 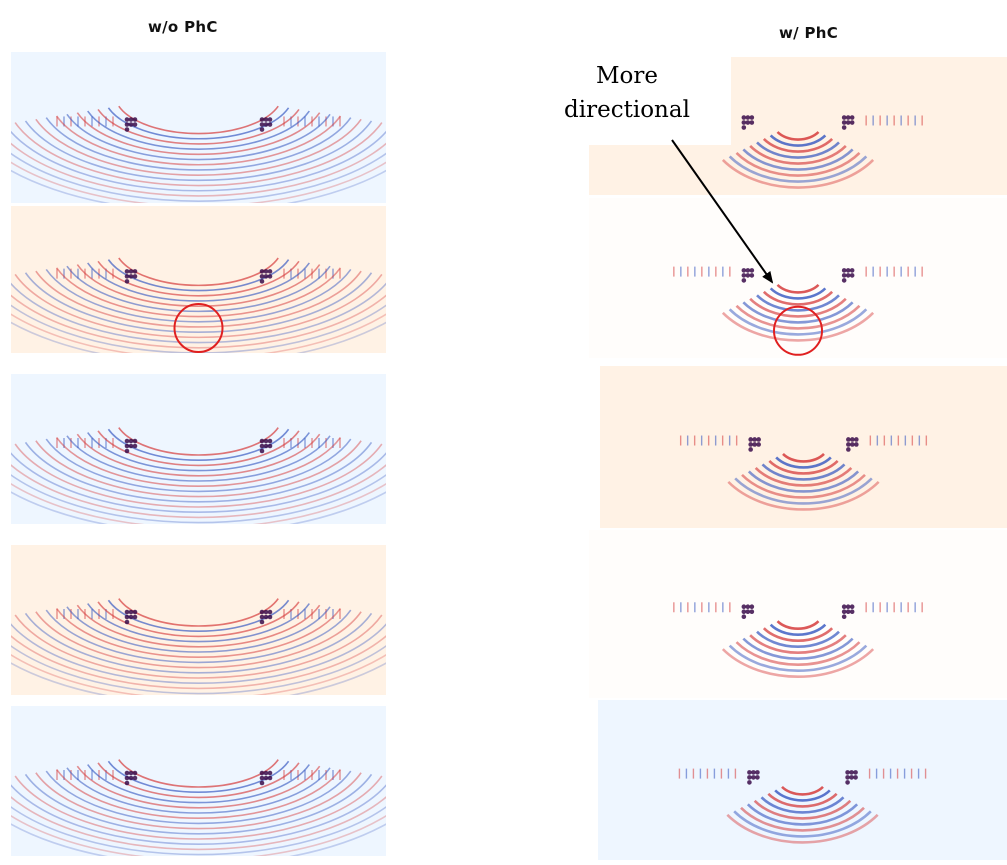 What do you see at coordinates (627, 110) in the screenshot?
I see `annotation-line-2: directional` at bounding box center [627, 110].